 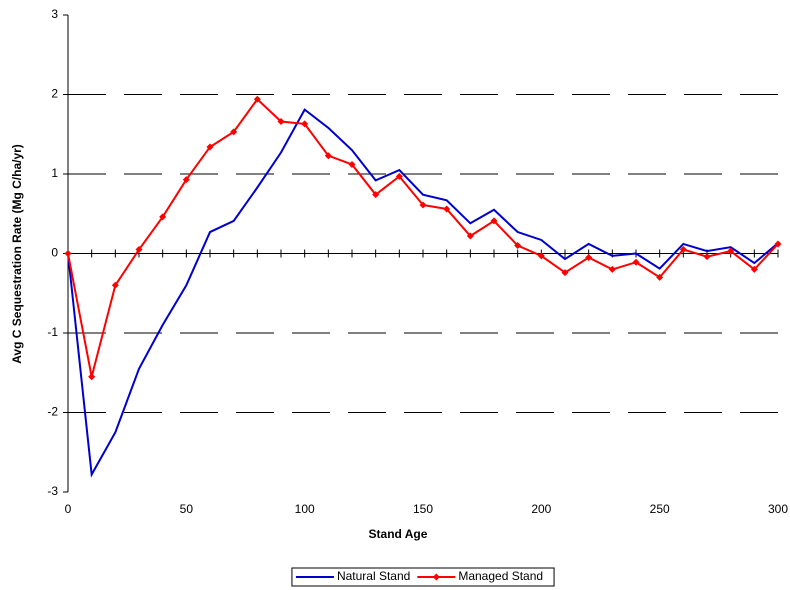 I want to click on x-tick-label: 250, so click(x=660, y=509).